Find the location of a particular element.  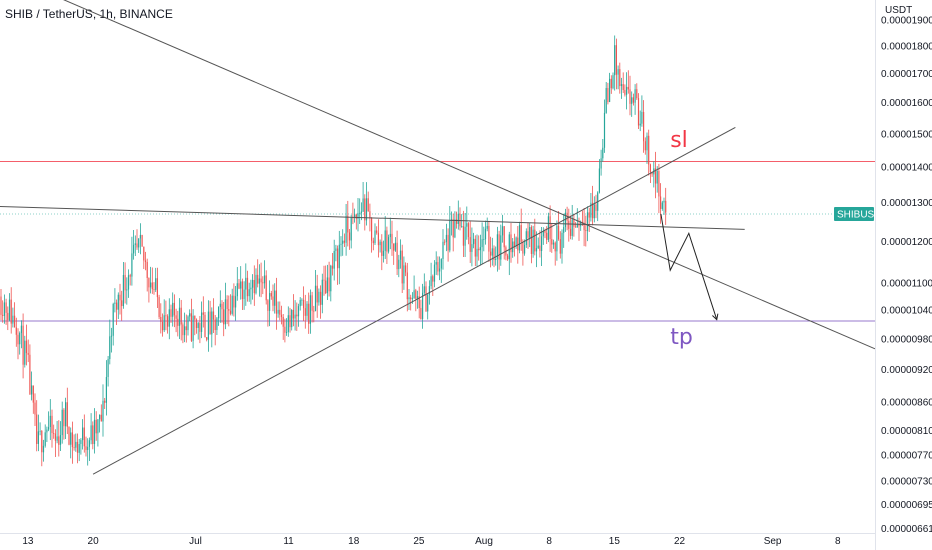

time-tick-label: Aug is located at coordinates (484, 541).